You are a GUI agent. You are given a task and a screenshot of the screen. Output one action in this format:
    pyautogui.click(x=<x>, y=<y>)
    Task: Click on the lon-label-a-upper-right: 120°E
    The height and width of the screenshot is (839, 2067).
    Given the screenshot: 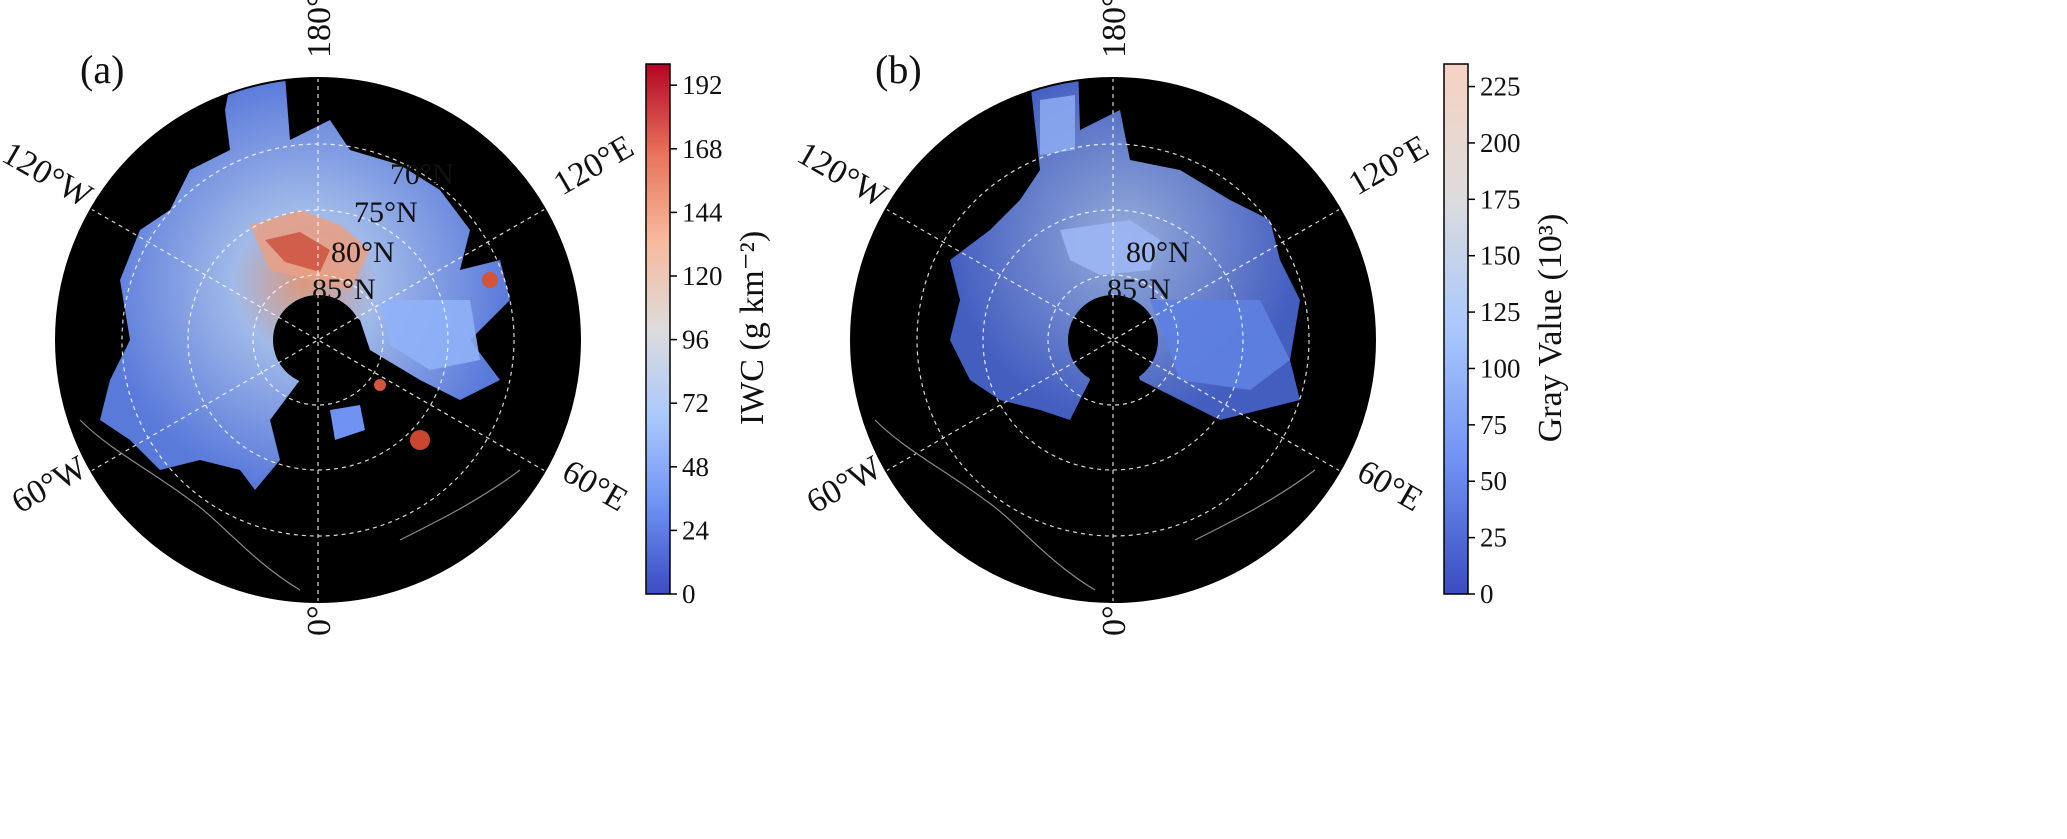 What is the action you would take?
    pyautogui.click(x=594, y=165)
    